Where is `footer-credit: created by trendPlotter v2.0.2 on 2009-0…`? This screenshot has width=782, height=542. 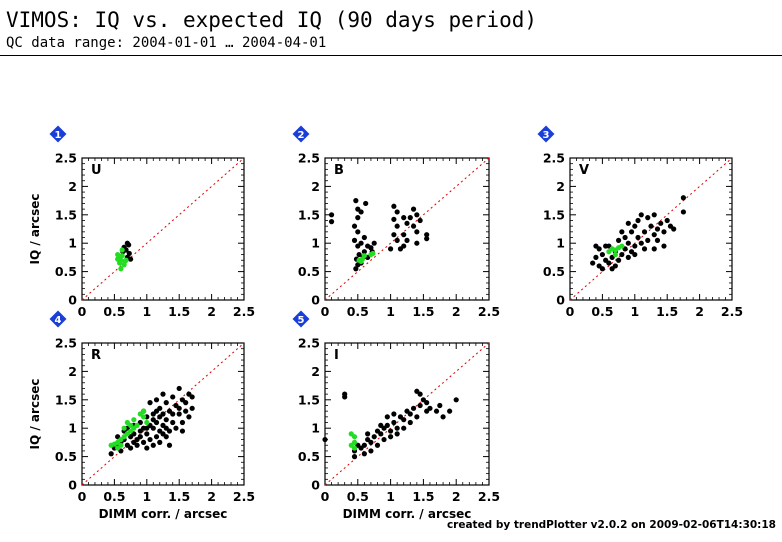 footer-credit: created by trendPlotter v2.0.2 on 2009-0… is located at coordinates (611, 525).